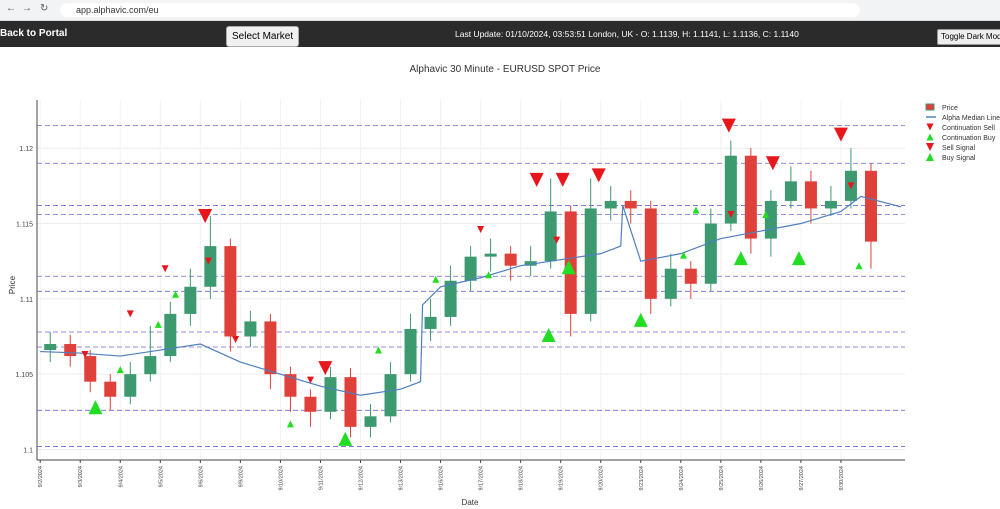  Describe the element at coordinates (802, 478) in the screenshot. I see `x-tick-label: 9/27/2024` at that location.